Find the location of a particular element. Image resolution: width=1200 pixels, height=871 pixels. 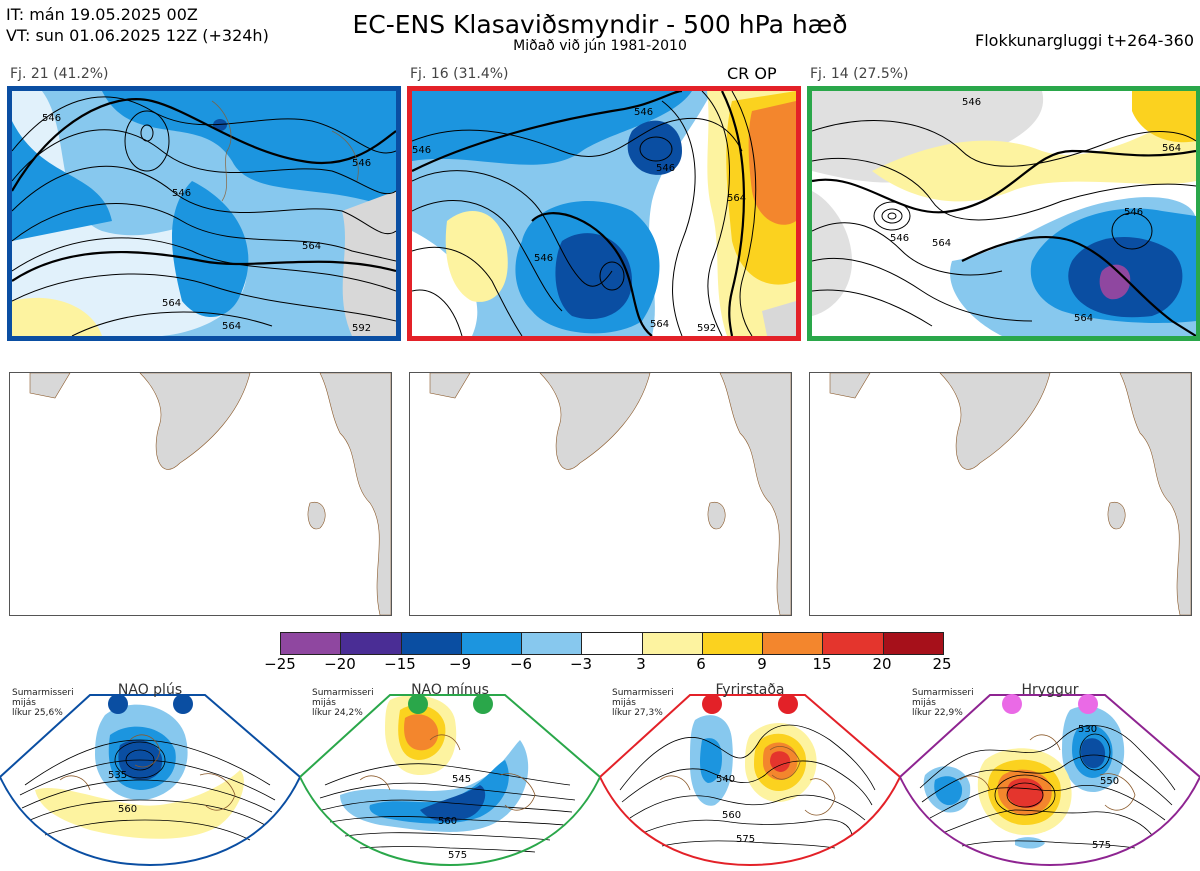

cluster-1-contour-label-4: 564 is located at coordinates (311, 246).